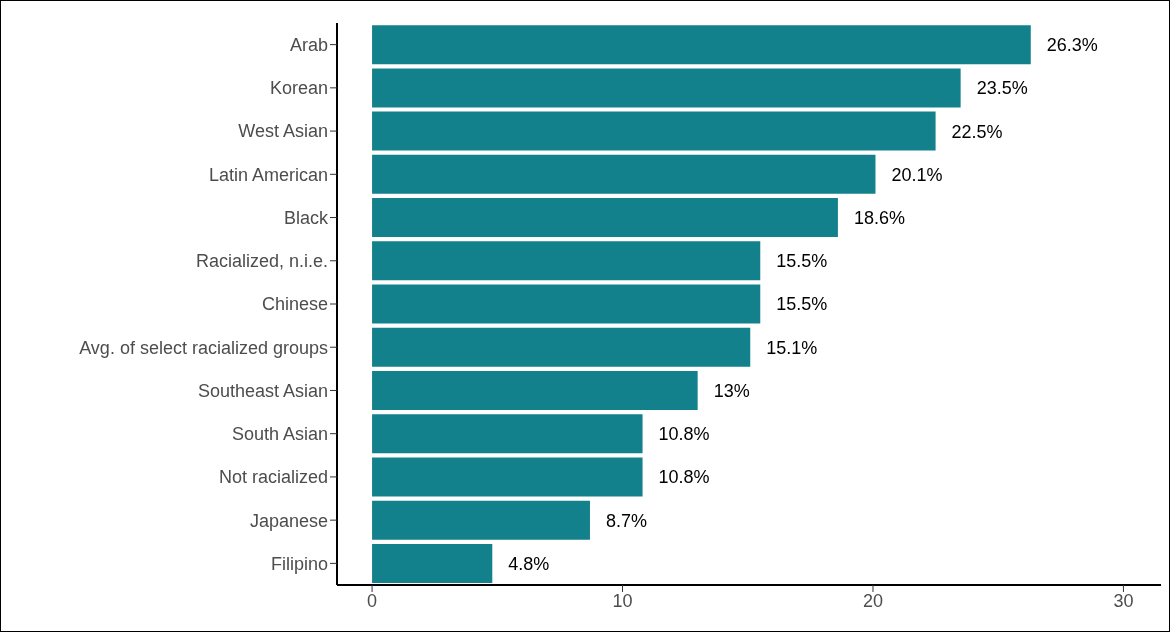  I want to click on y-tick-label: South Asian, so click(279, 434).